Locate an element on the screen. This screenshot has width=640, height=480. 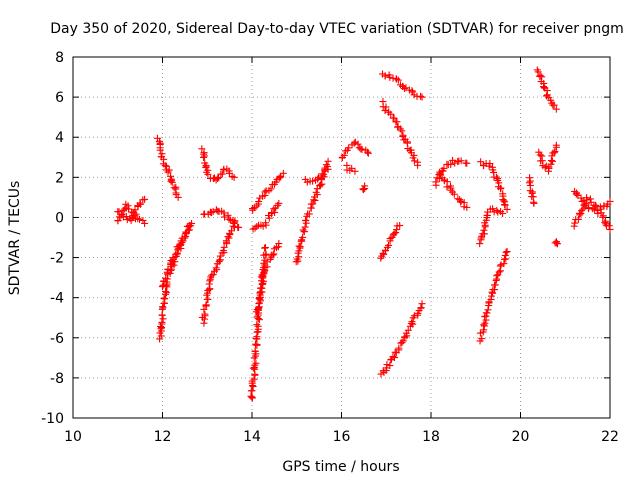
x-tick-label: 10 is located at coordinates (73, 437).